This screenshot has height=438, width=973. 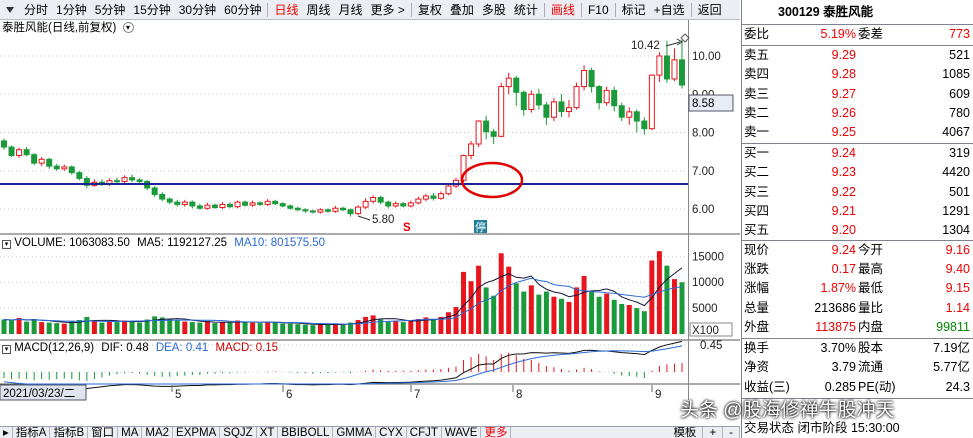 What do you see at coordinates (731, 432) in the screenshot?
I see `zoom-out-button: -` at bounding box center [731, 432].